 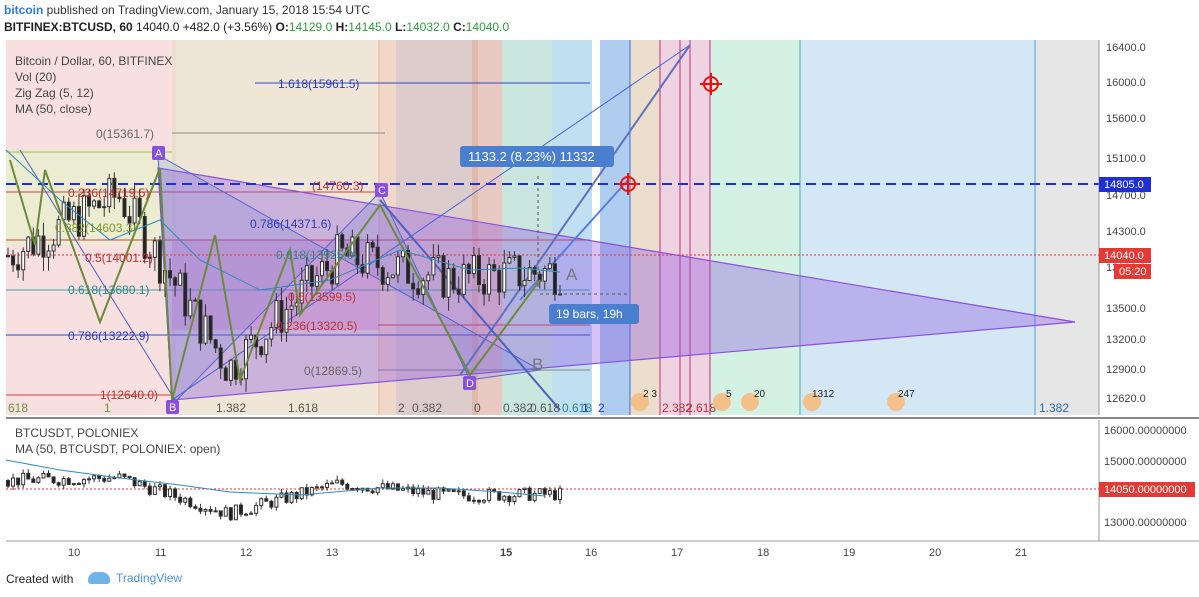 What do you see at coordinates (594, 314) in the screenshot?
I see `bars-box` at bounding box center [594, 314].